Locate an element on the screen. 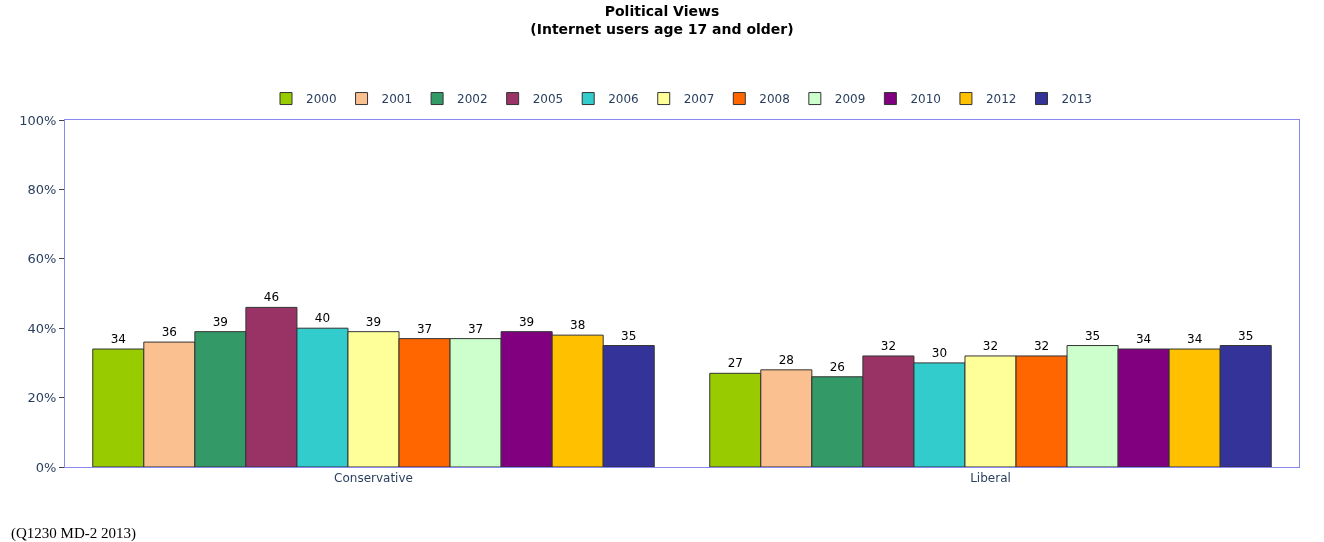 The height and width of the screenshot is (542, 1324). legend-label: 2005 is located at coordinates (548, 99).